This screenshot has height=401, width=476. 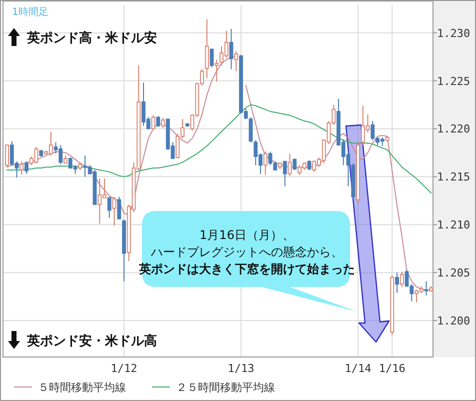 What do you see at coordinates (225, 387) in the screenshot?
I see `legend-label: ２５時間移動平均線` at bounding box center [225, 387].